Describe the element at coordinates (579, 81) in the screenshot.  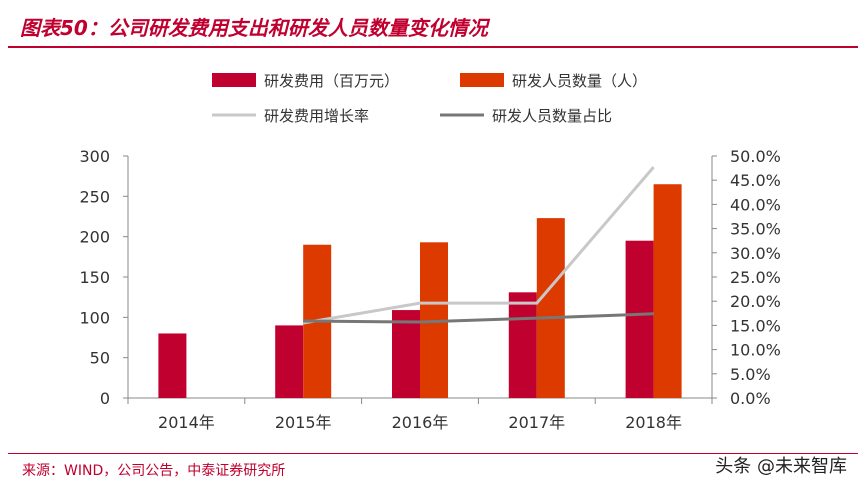
I see `legend-label: 研发人员数量（人）` at that location.